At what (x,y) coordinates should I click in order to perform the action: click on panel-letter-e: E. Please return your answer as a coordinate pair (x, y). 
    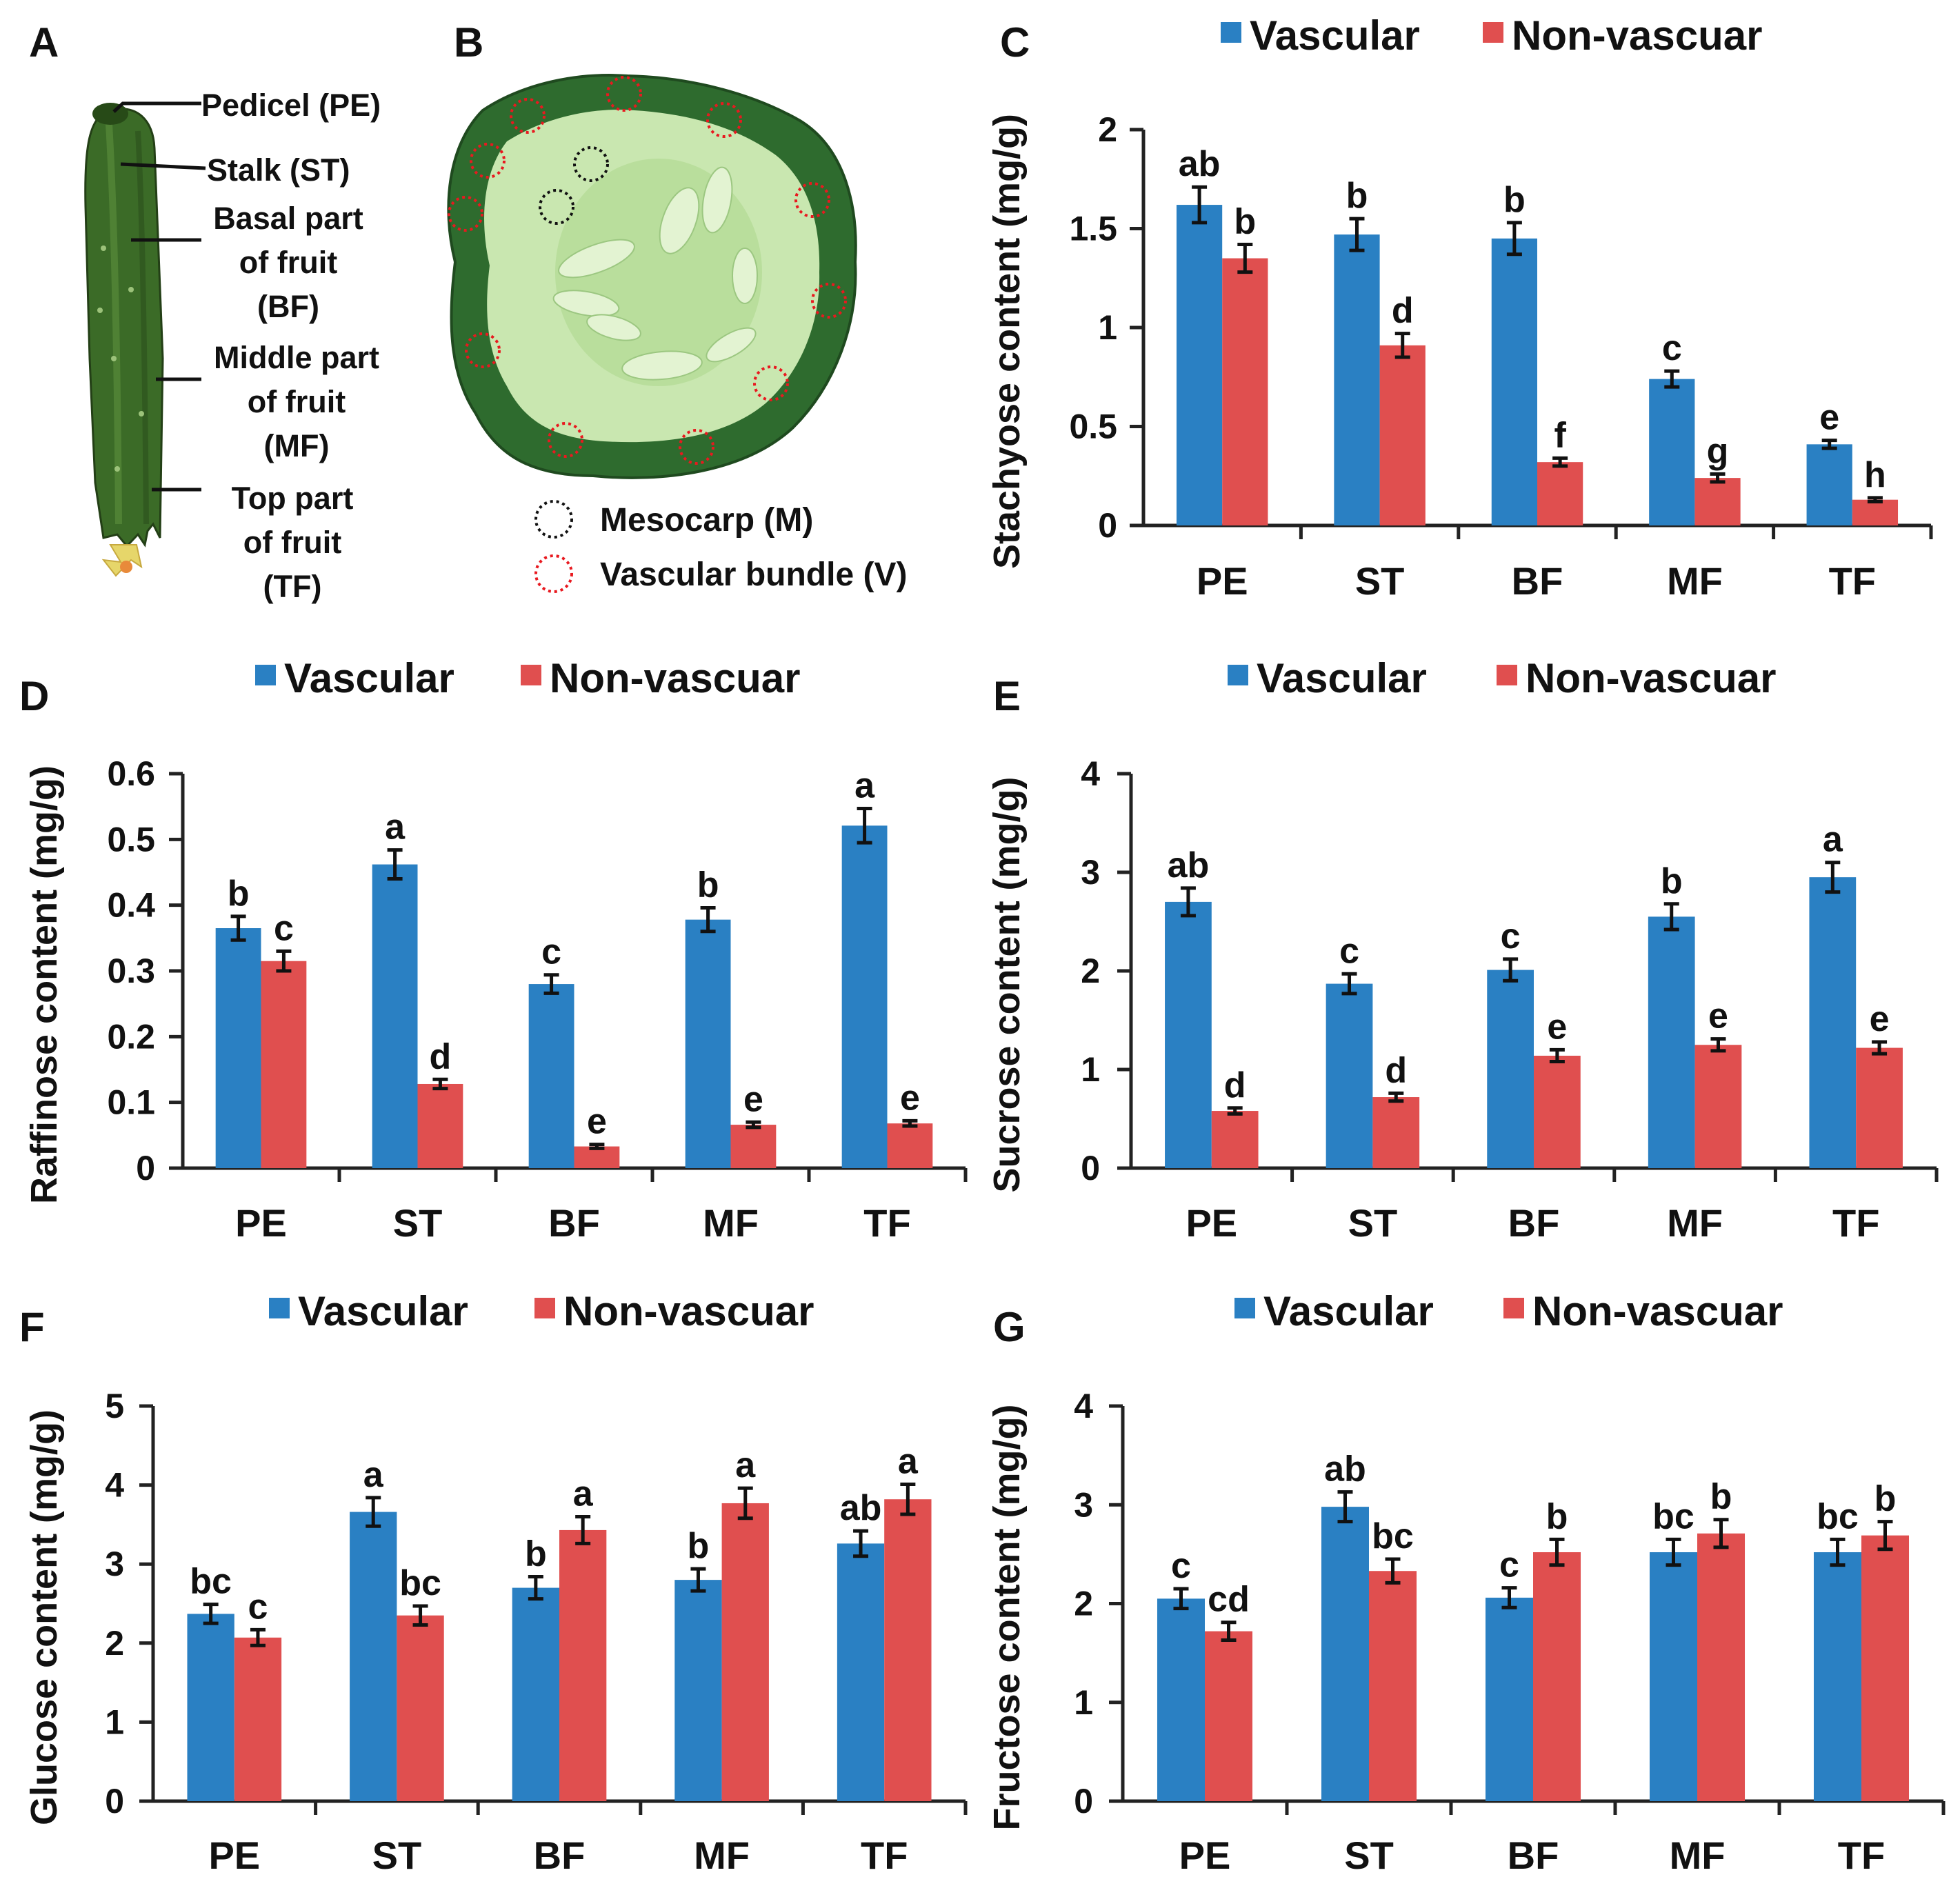
    Looking at the image, I should click on (1007, 696).